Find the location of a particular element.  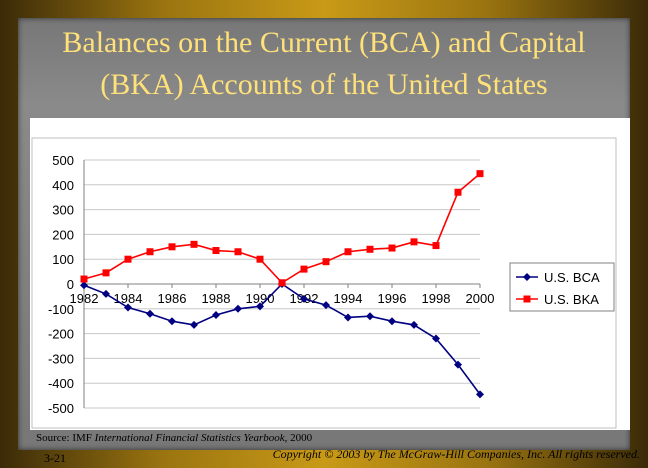

x-tick-label: 1990 is located at coordinates (260, 298).